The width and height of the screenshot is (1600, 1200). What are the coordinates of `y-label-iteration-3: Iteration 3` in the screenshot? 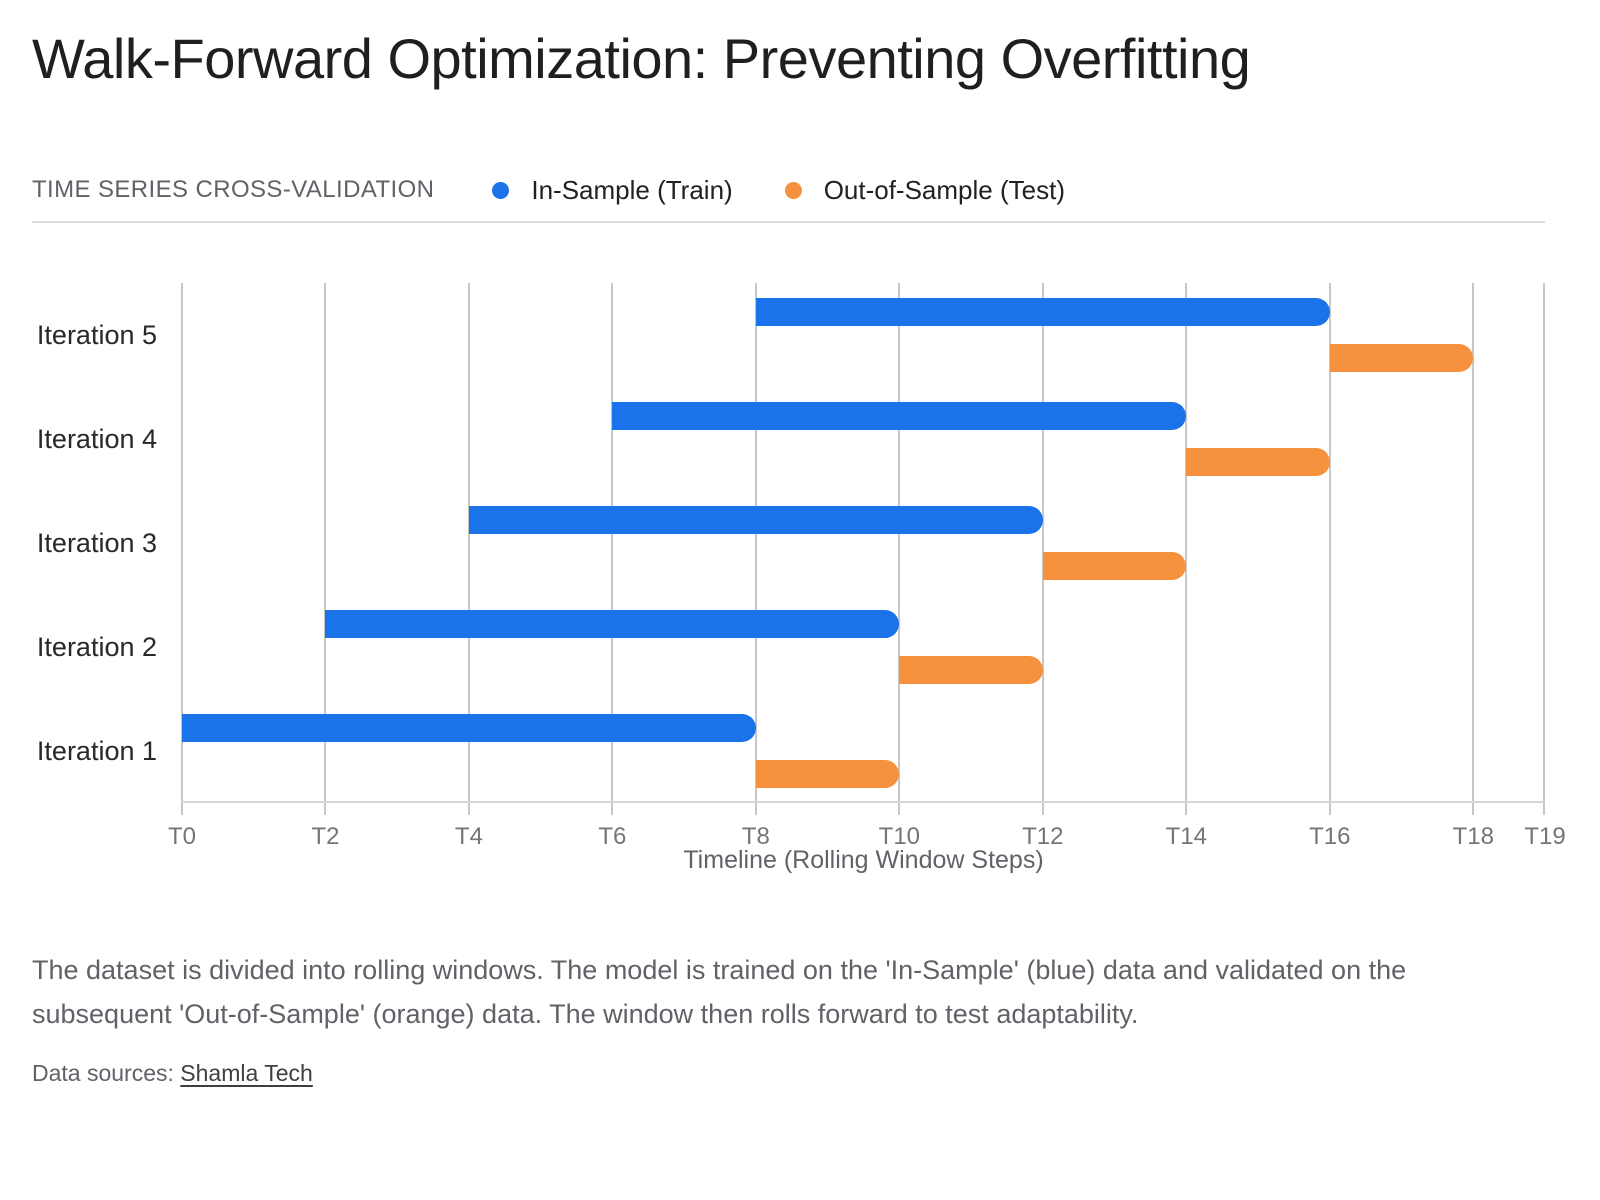 It's located at (96, 543).